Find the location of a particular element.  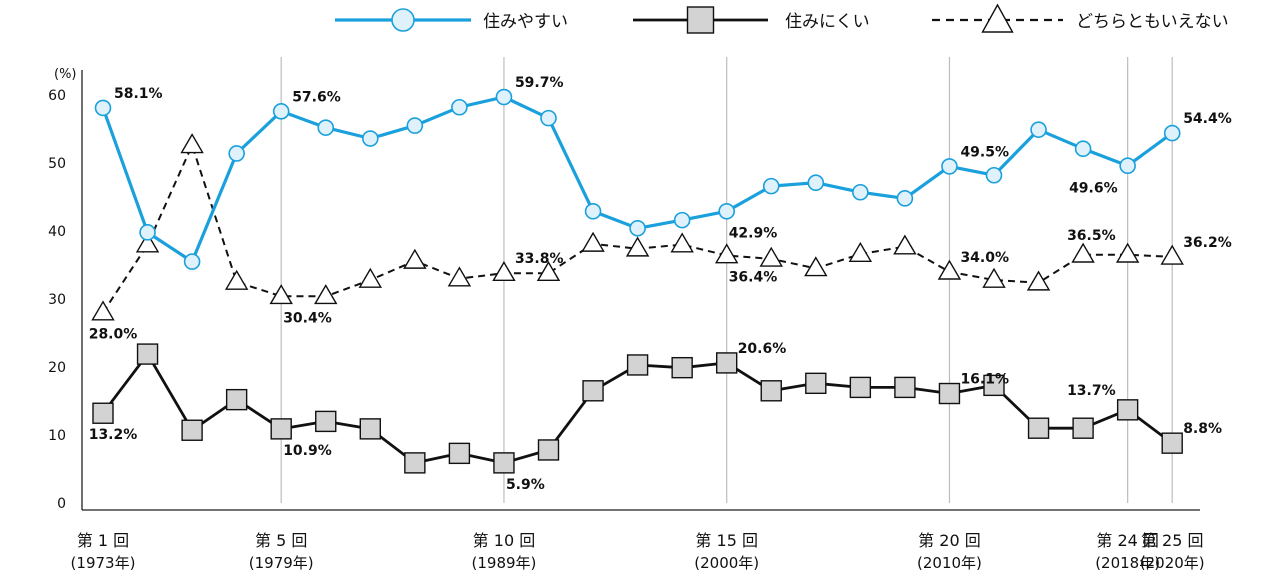

data-label-neither-24: 36.5% is located at coordinates (1091, 236).